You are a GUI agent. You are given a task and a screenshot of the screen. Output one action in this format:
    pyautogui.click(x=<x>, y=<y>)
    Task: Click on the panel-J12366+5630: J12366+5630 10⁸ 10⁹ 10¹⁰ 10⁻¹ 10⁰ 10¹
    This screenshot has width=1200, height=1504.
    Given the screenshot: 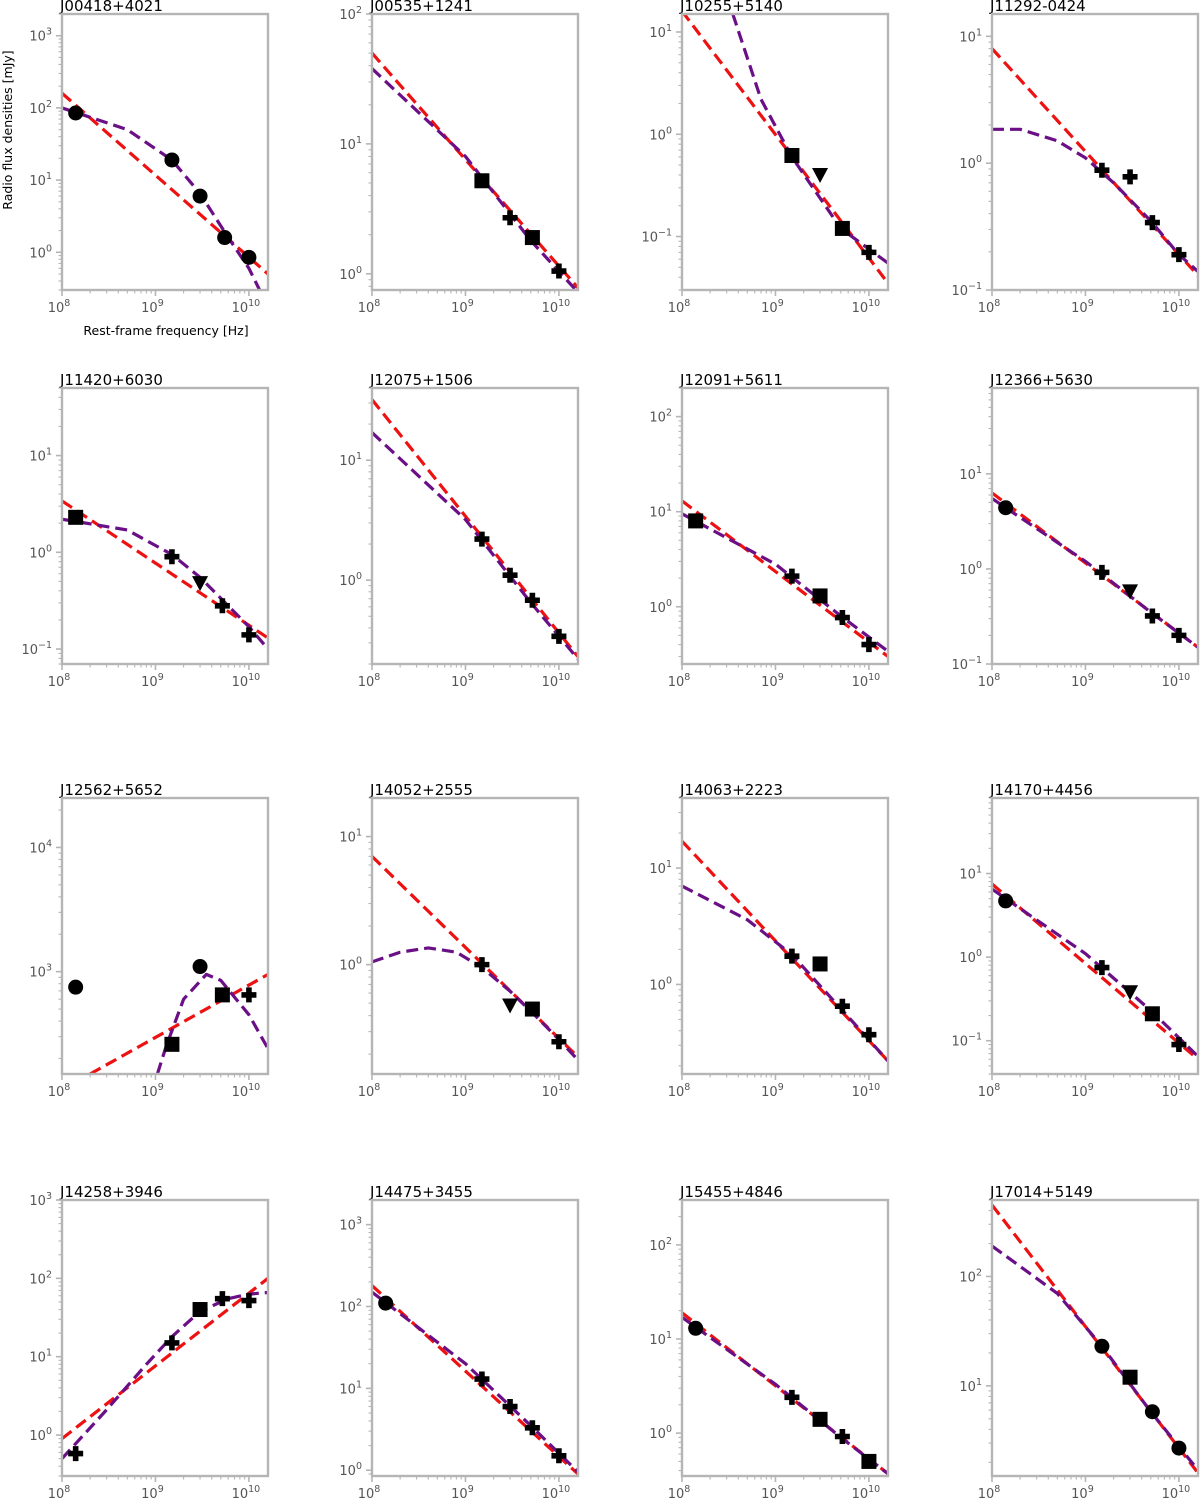 What is the action you would take?
    pyautogui.click(x=1075, y=530)
    